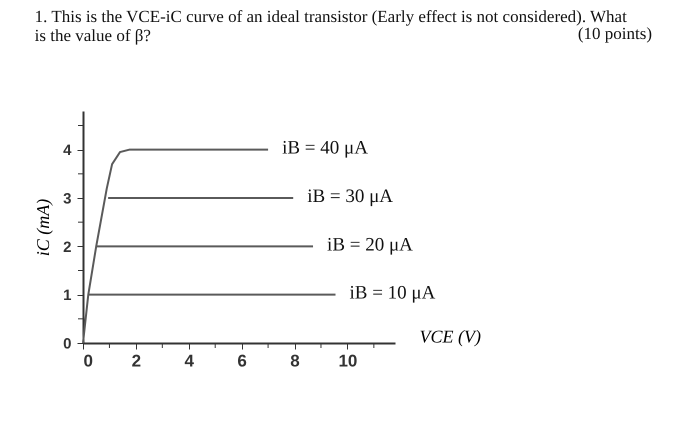  Describe the element at coordinates (67, 295) in the screenshot. I see `y-tick-label: 1` at that location.